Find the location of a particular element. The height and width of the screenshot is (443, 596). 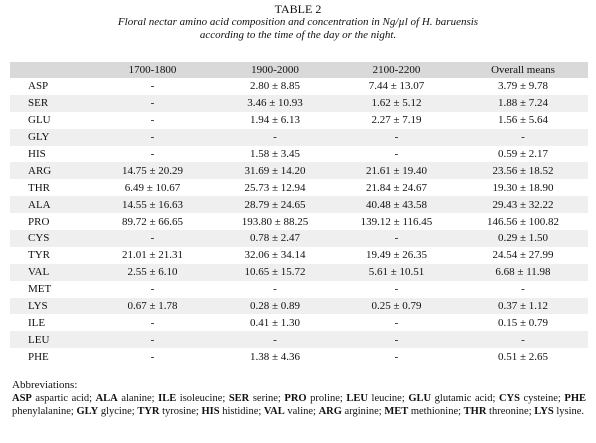

abbreviation-meaning: lysine. is located at coordinates (570, 411).